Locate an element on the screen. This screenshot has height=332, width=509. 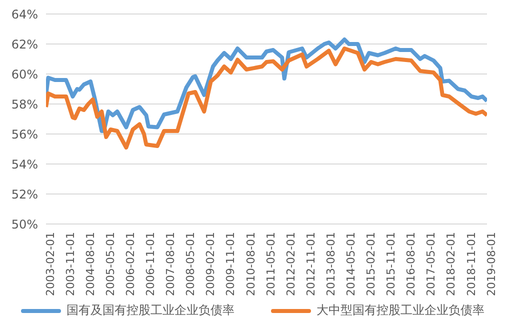
legend-label: 国有及国有控股工业企业负债率 is located at coordinates (150, 310).